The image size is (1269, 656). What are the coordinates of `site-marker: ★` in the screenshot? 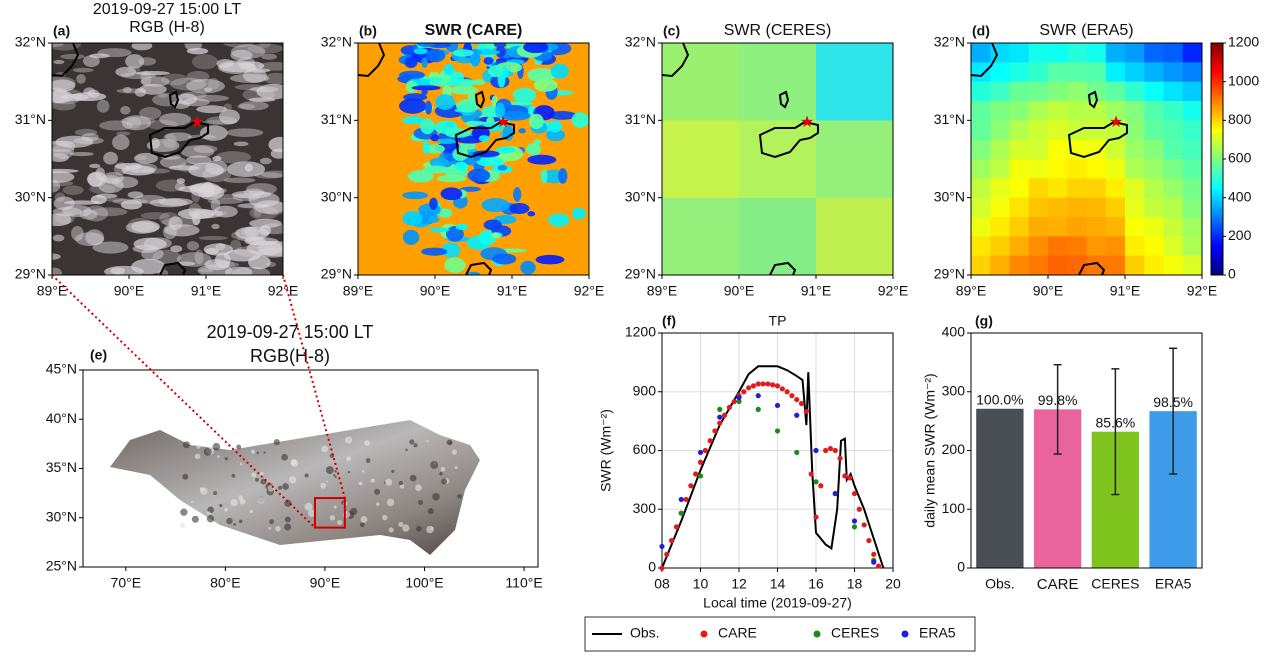 It's located at (197, 122).